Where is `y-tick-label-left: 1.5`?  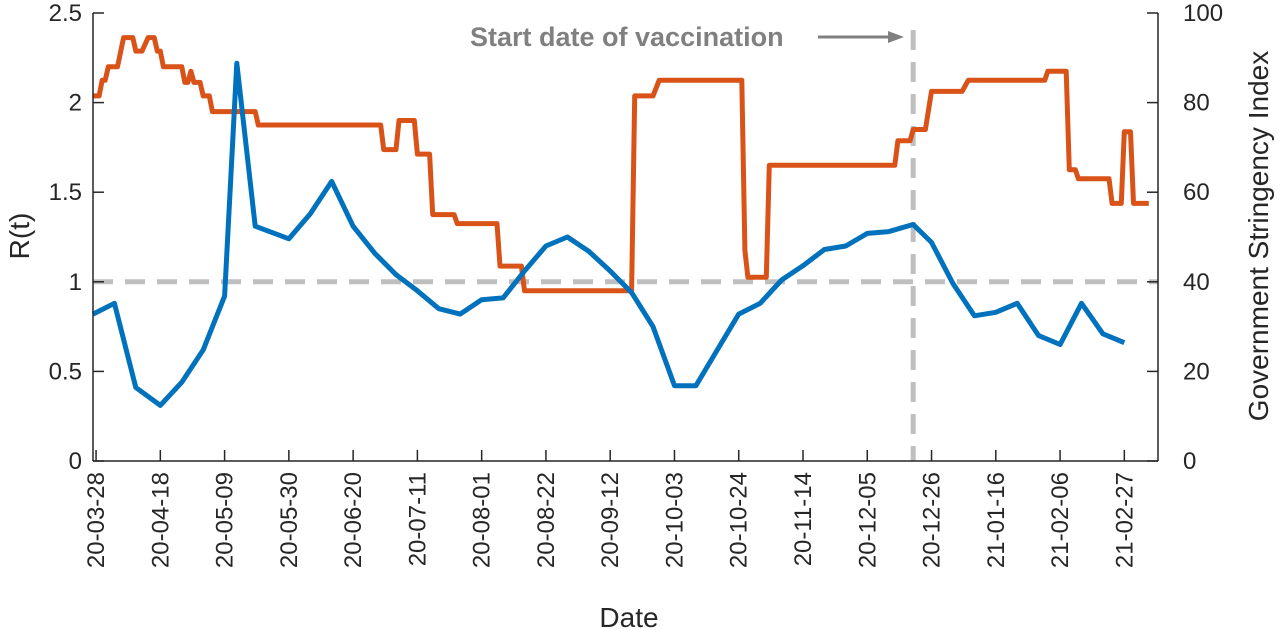 y-tick-label-left: 1.5 is located at coordinates (65, 192).